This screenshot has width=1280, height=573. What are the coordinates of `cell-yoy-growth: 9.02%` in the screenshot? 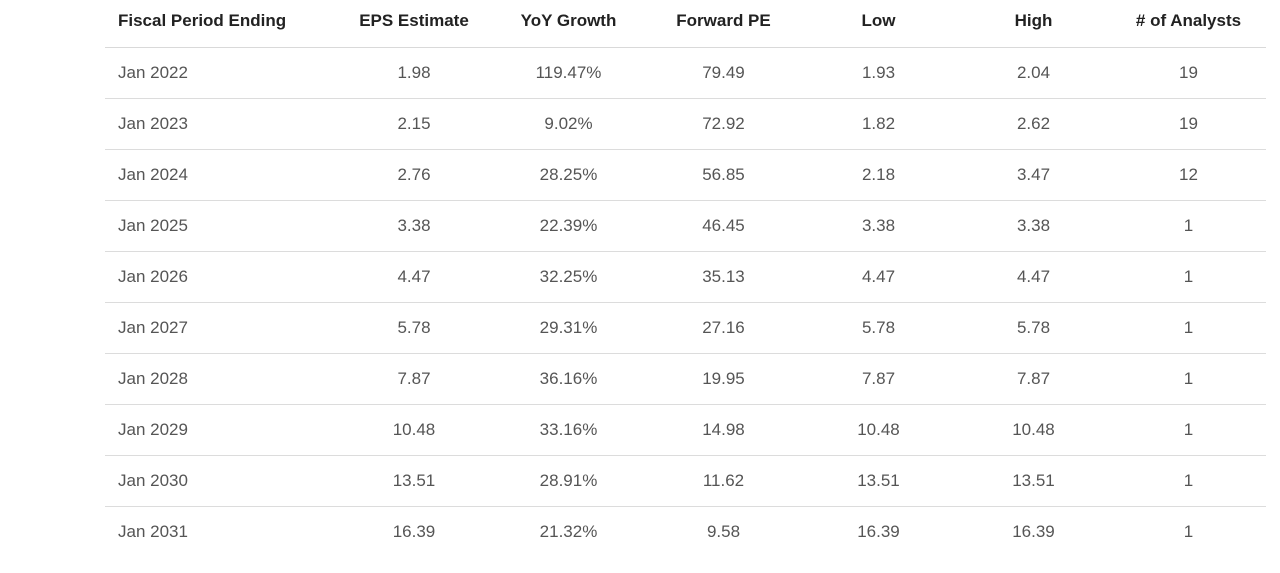 It's located at (568, 123).